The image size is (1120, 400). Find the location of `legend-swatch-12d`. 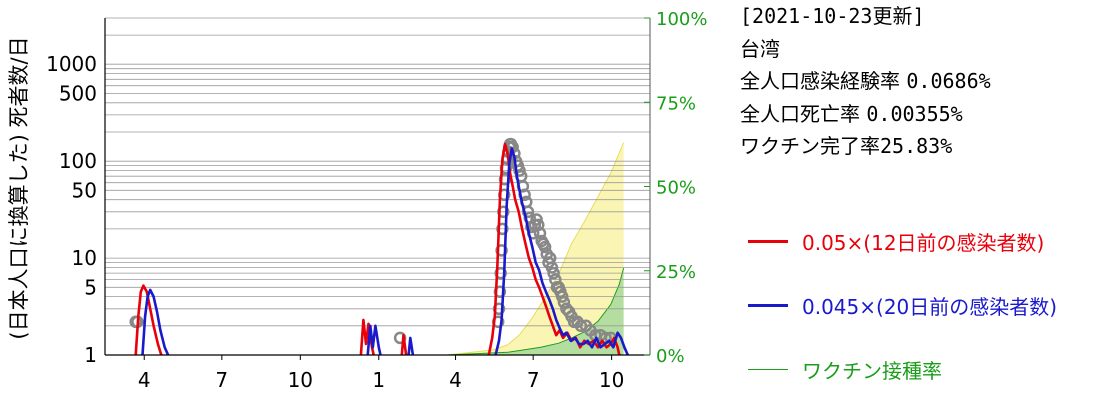

legend-swatch-12d is located at coordinates (768, 241).